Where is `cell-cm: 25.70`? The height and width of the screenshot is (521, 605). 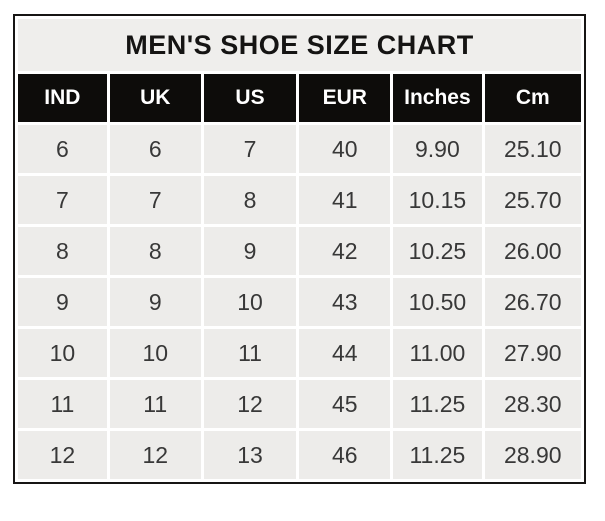 cell-cm: 25.70 is located at coordinates (532, 200).